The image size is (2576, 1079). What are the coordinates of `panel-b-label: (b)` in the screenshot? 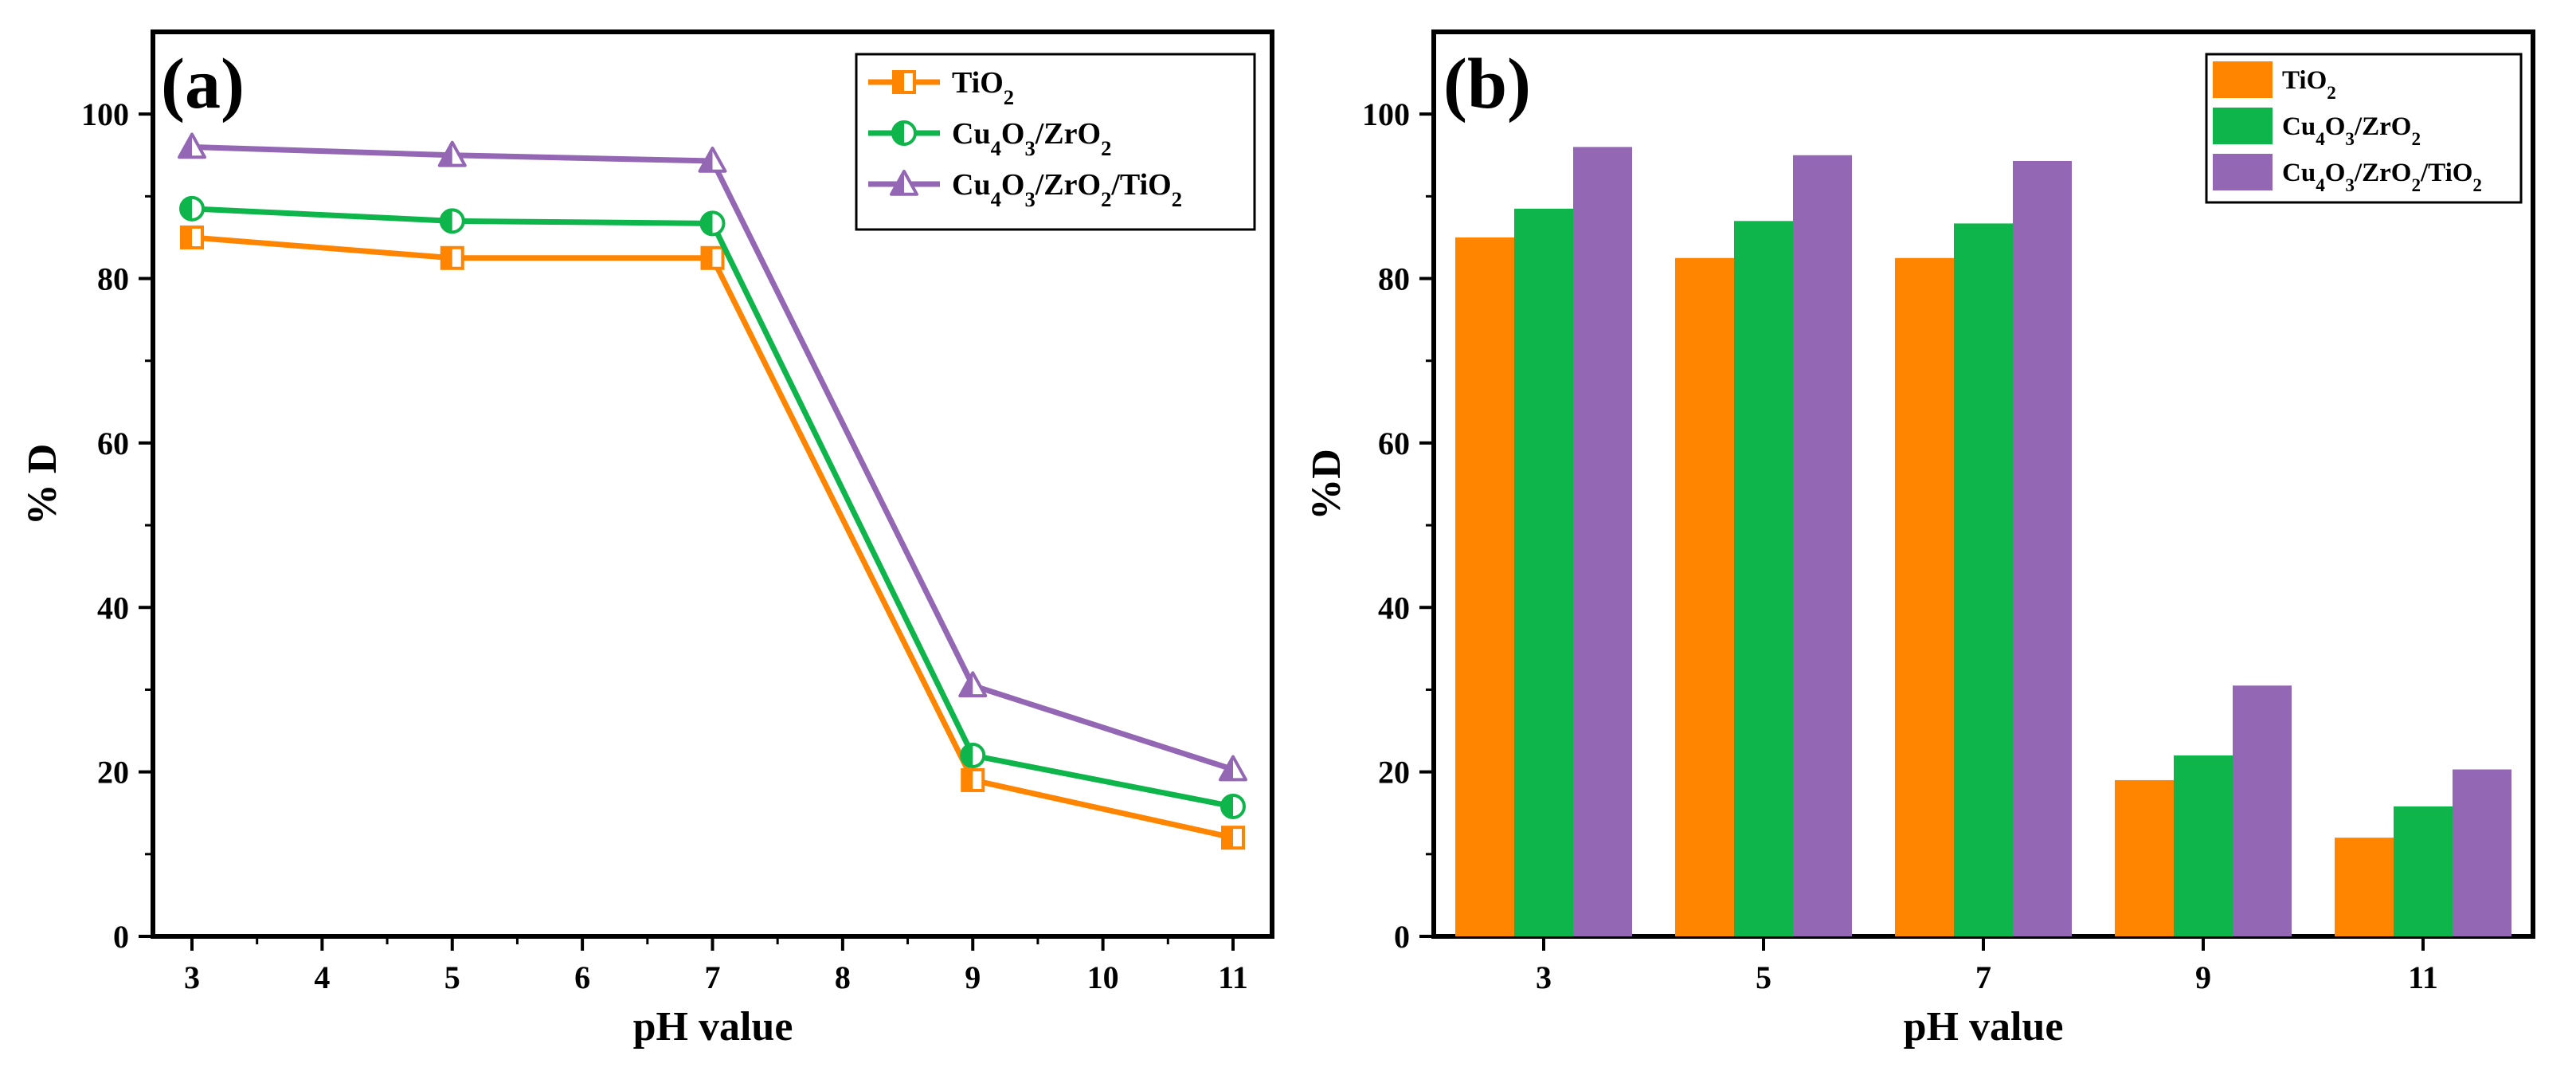 It's located at (1487, 84).